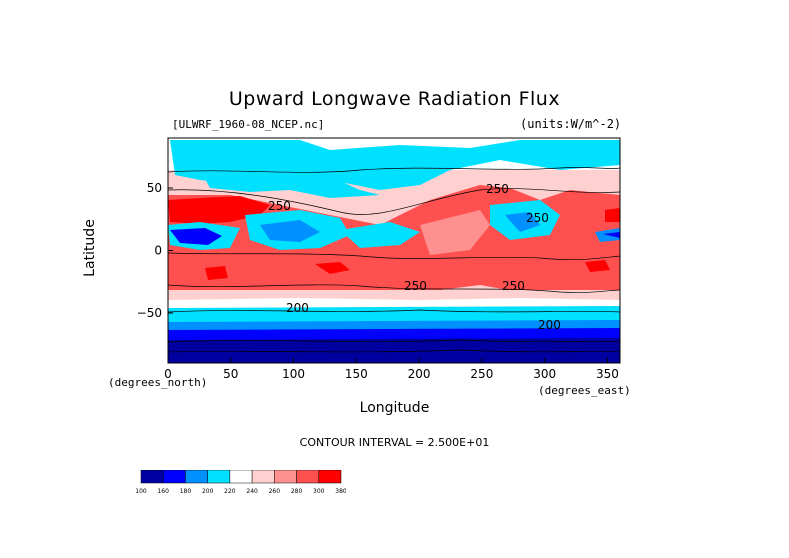  I want to click on colorbar-label: 280, so click(297, 491).